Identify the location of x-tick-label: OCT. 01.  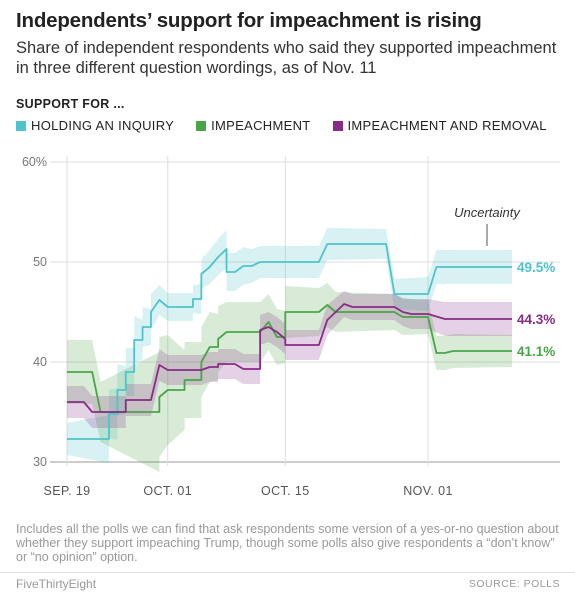
(167, 491).